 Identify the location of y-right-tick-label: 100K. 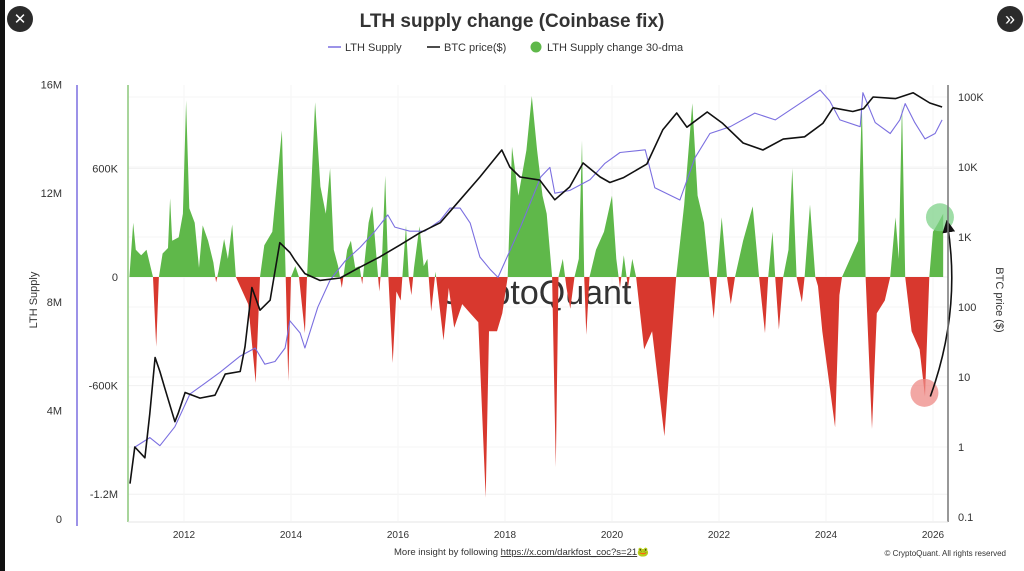
(971, 98).